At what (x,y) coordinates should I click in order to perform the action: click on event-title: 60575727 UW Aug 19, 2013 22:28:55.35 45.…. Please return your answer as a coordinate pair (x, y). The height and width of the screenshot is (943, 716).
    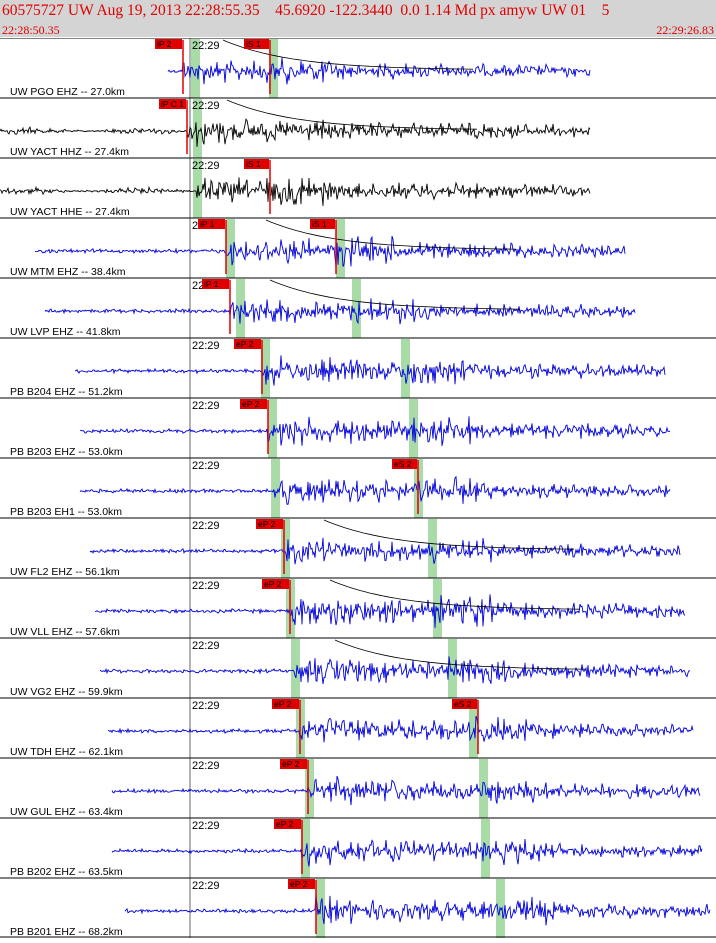
    Looking at the image, I should click on (306, 10).